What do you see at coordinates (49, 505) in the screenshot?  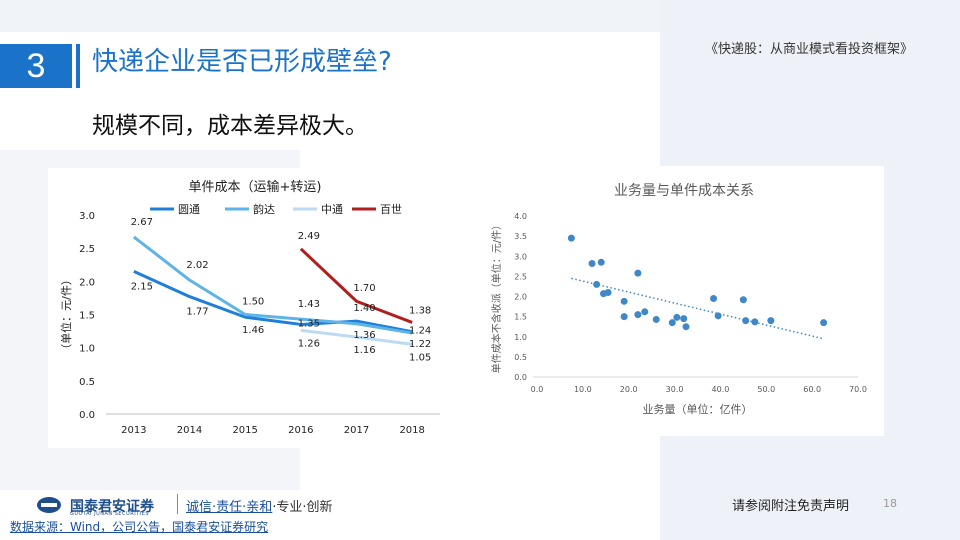 I see `company-logo-icon` at bounding box center [49, 505].